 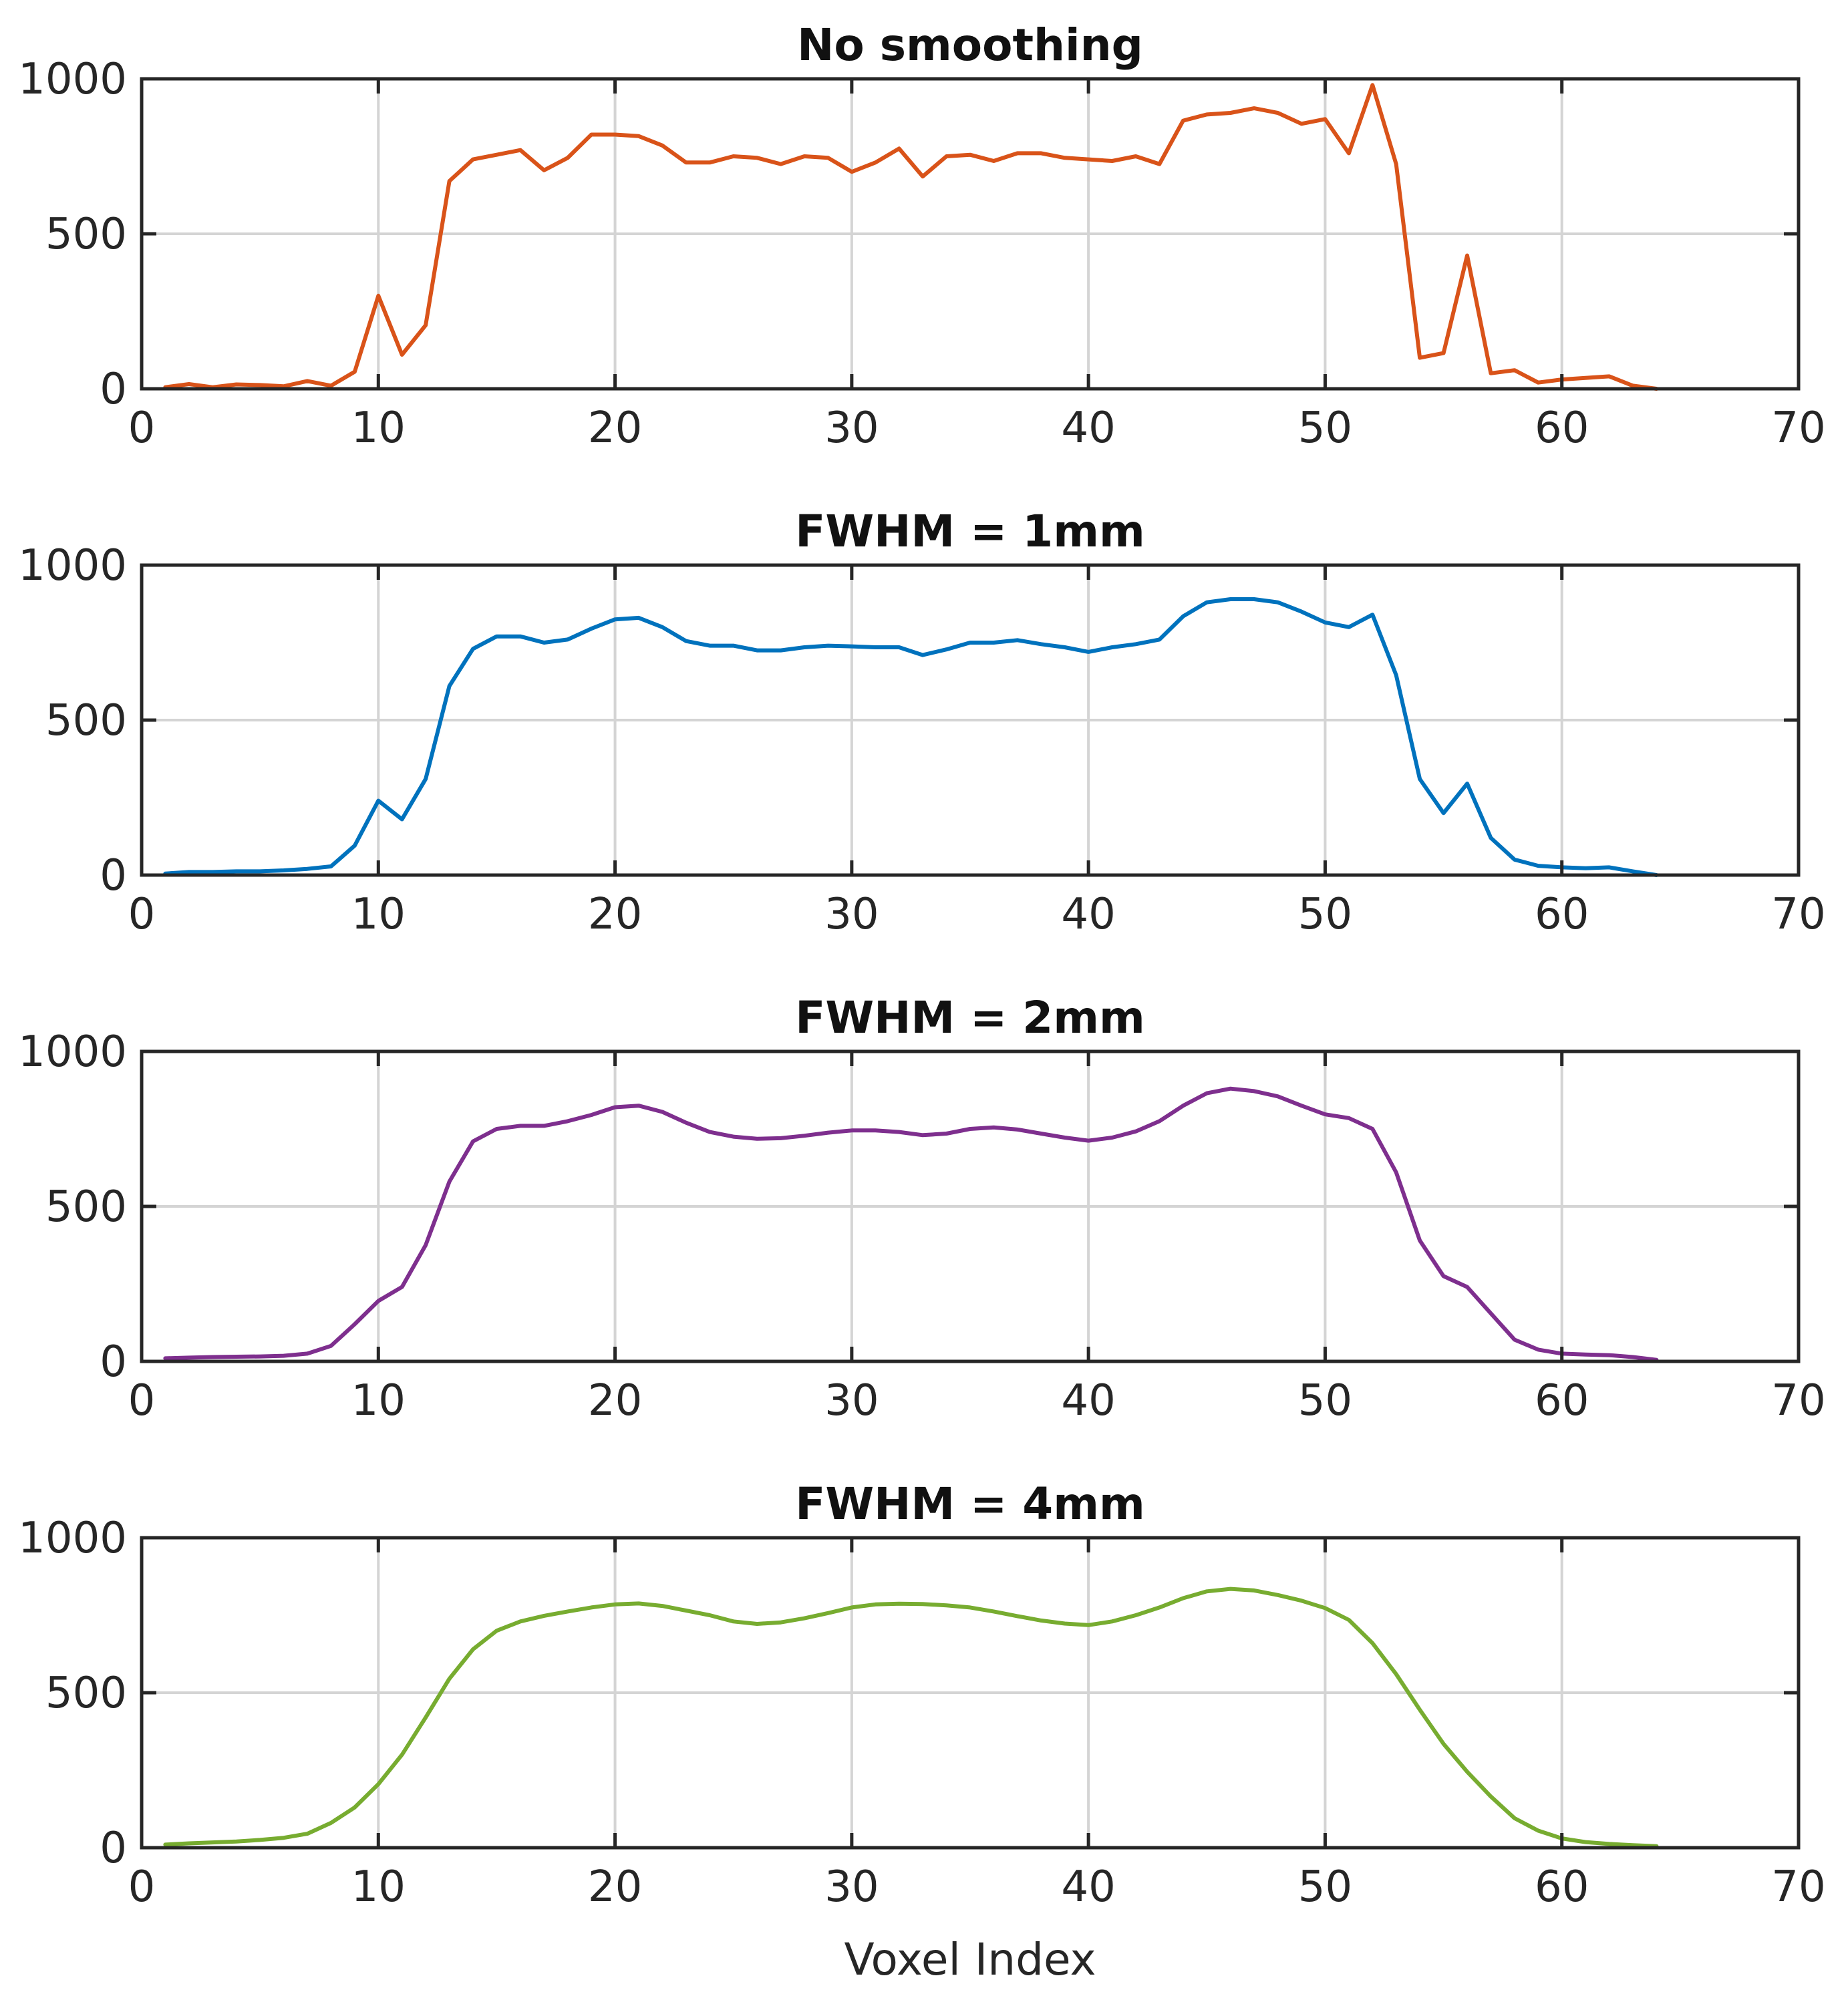 I want to click on subplot-title: FWHM = 1mm, so click(x=970, y=531).